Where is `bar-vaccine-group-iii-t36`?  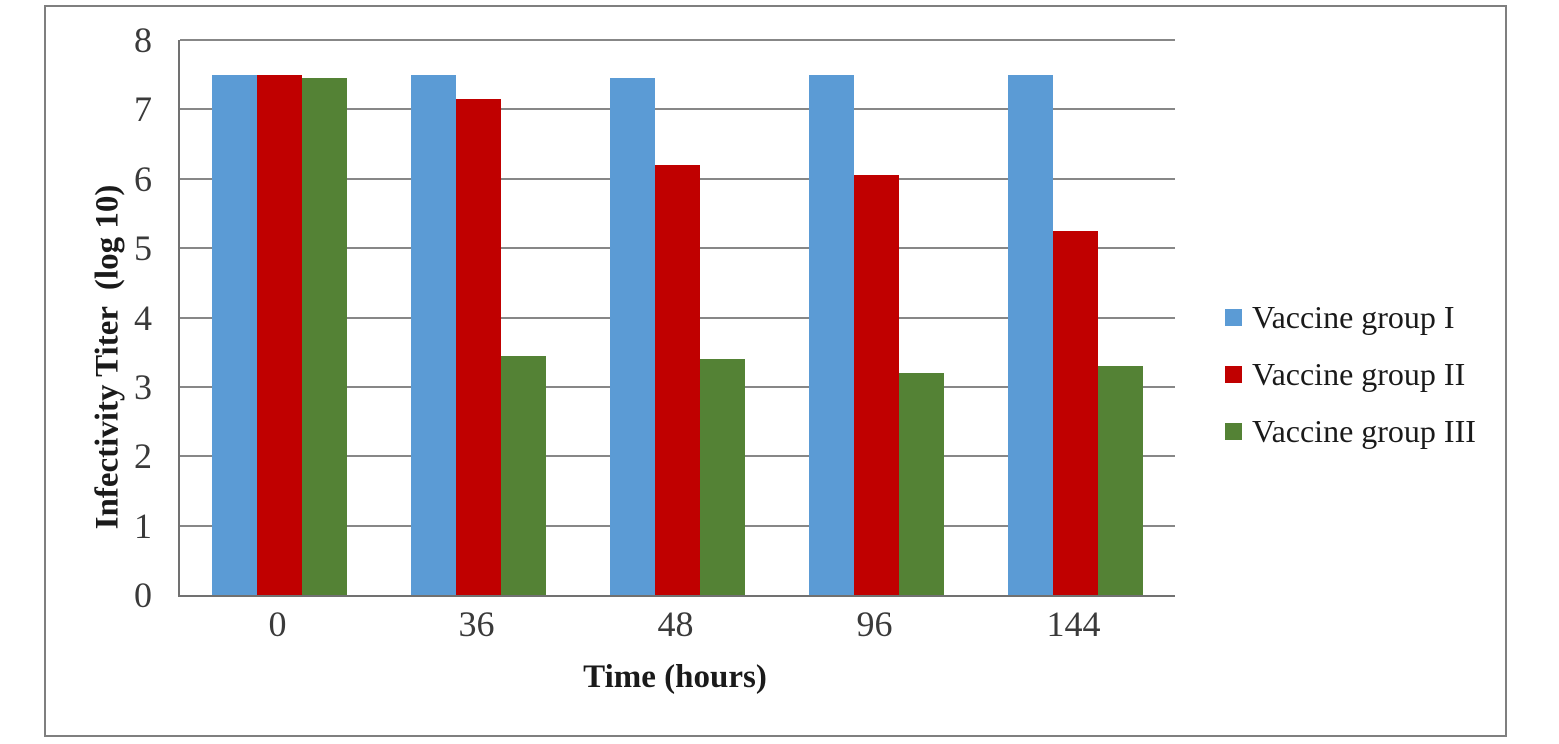 bar-vaccine-group-iii-t36 is located at coordinates (523, 475).